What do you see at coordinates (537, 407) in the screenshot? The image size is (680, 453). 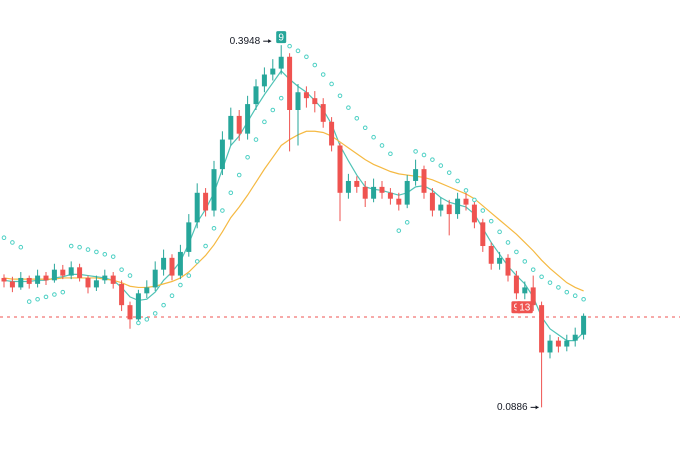 I see `low-arrowhead` at bounding box center [537, 407].